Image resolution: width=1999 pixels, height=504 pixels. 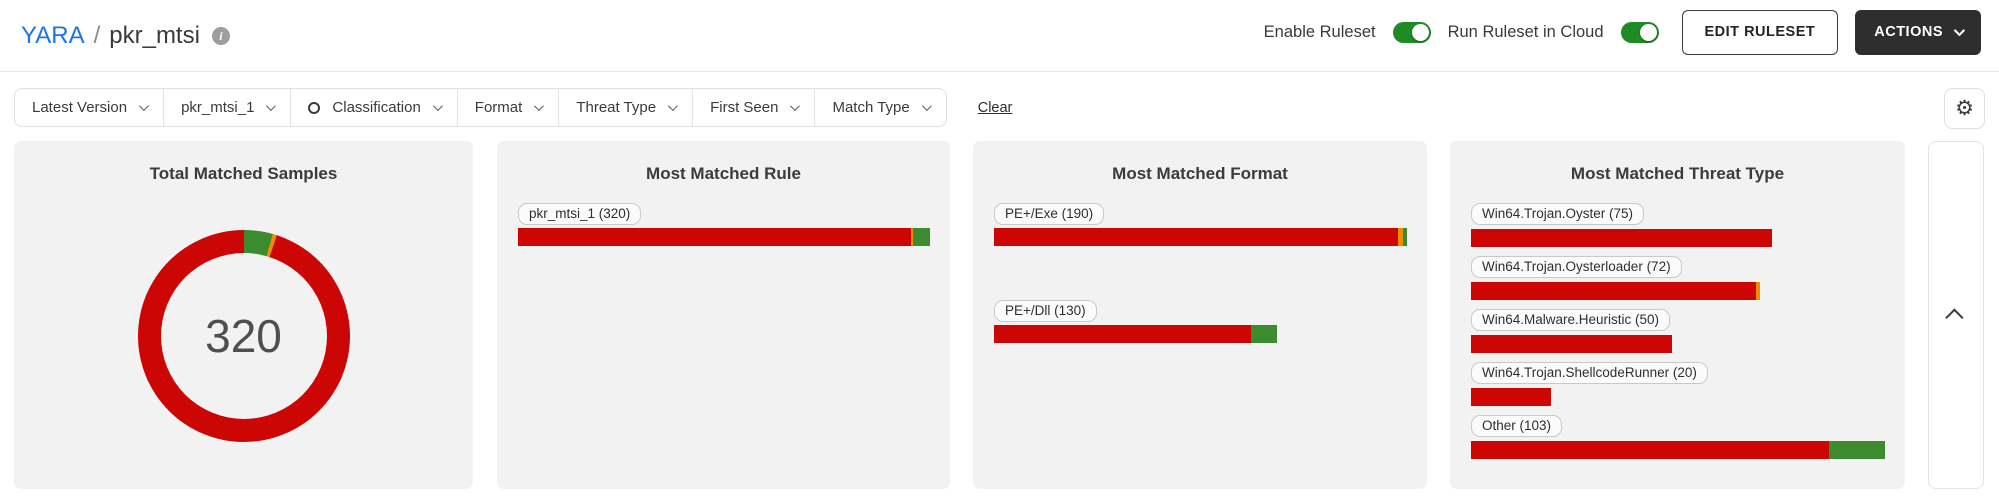 I want to click on chevron-up-icon, so click(x=1954, y=317).